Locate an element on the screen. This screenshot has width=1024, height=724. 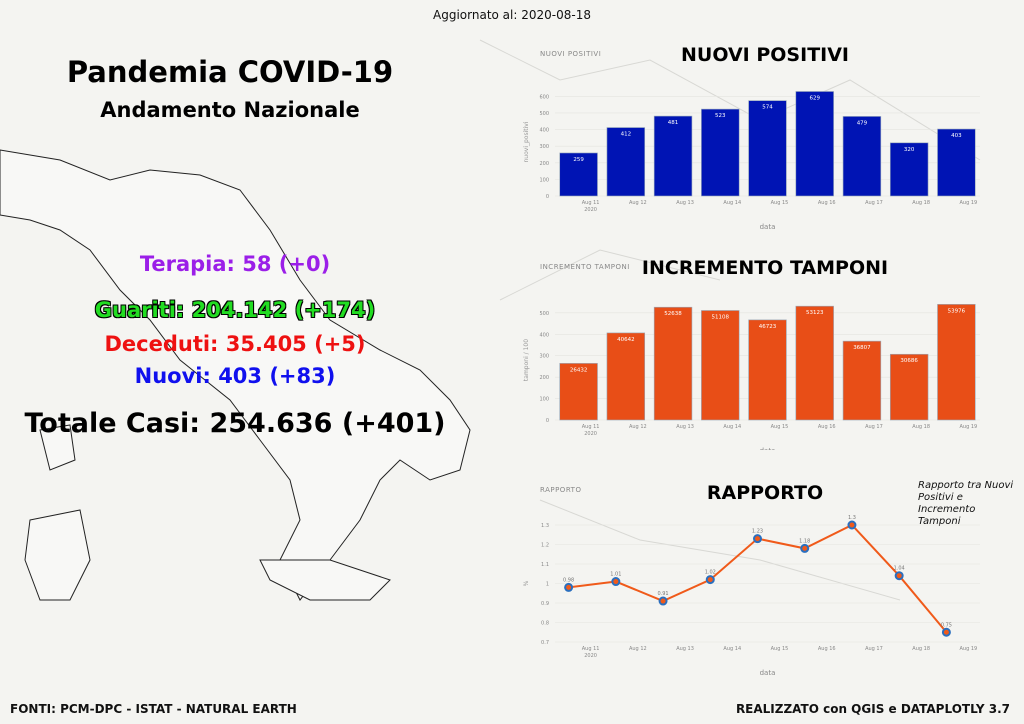
y-tick-label: 0.9 is located at coordinates (545, 604).